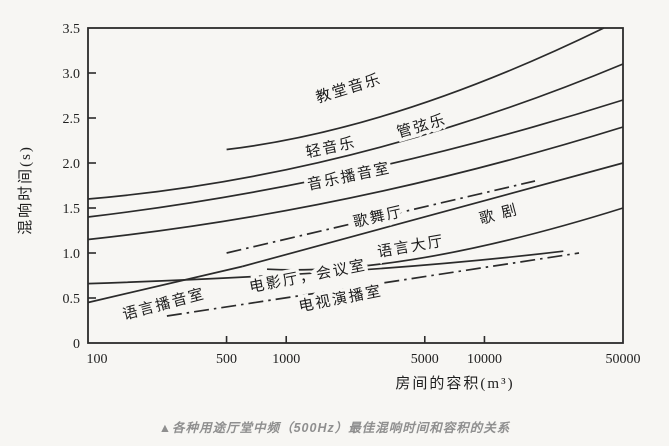 The image size is (669, 446). I want to click on y-tick-label-2.5: 2.5, so click(72, 119).